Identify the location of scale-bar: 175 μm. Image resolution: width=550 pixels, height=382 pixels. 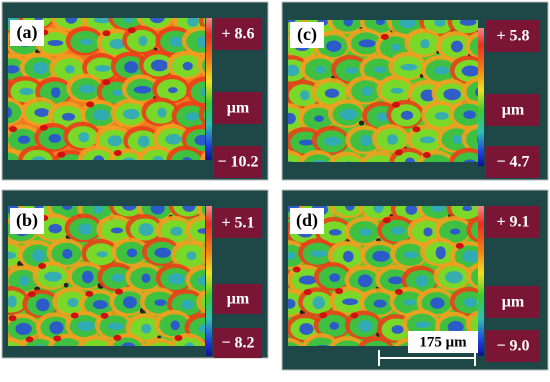
(428, 348).